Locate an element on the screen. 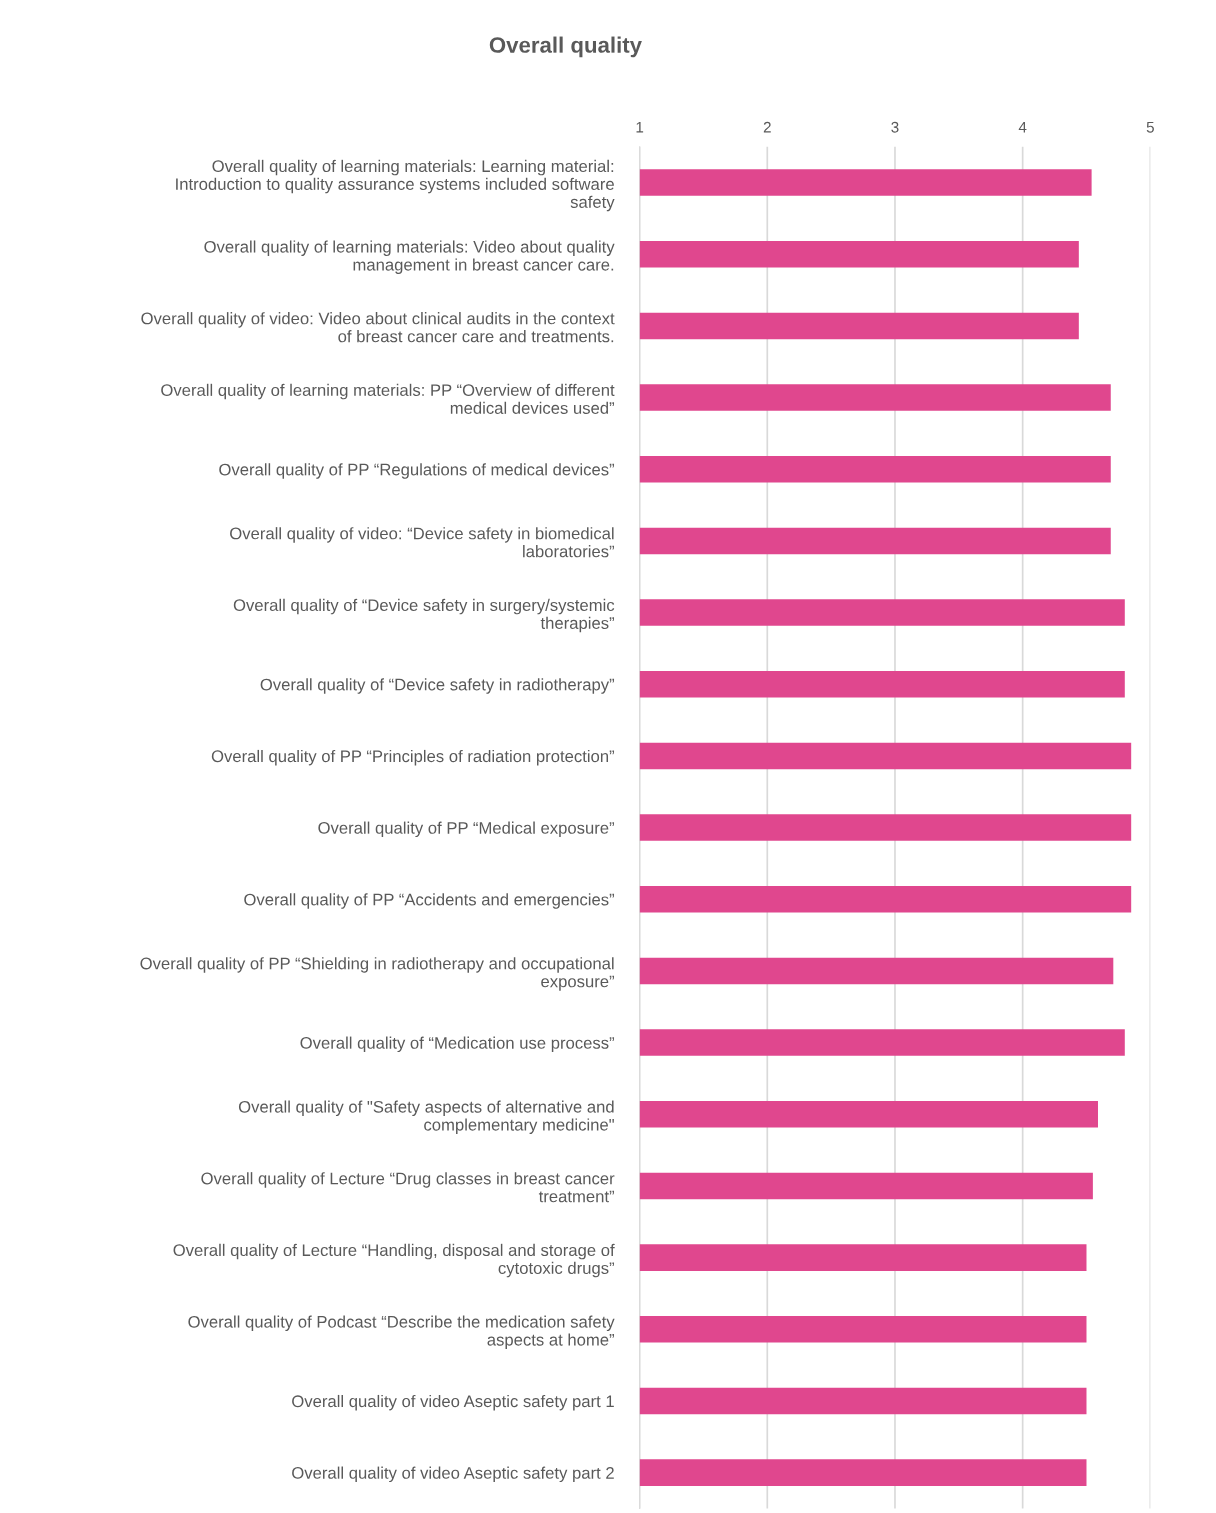 The width and height of the screenshot is (1216, 1513). x-tick-label: 2 is located at coordinates (767, 127).